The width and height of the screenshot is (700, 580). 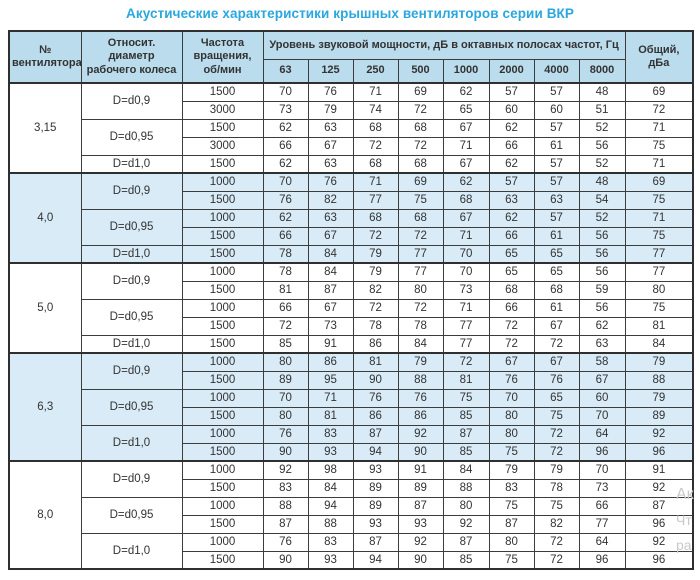 I want to click on table-row: D=d1,0 1000 76 83 87 92 87 80 72 64 92, so click(x=351, y=443).